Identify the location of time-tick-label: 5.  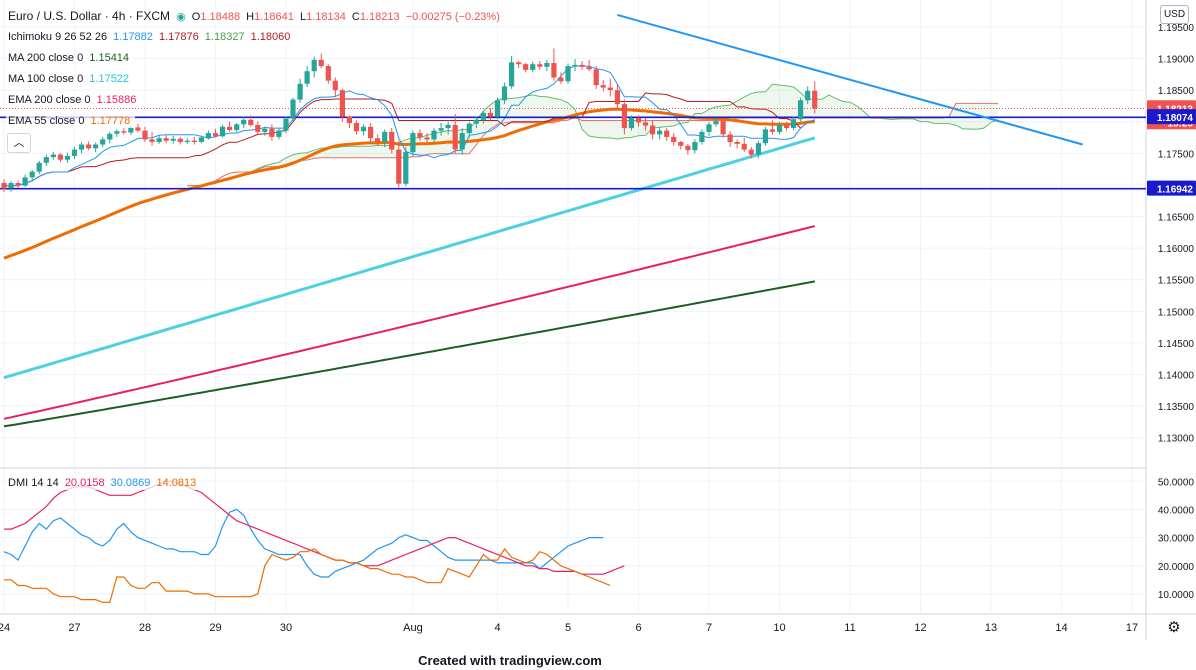
(568, 628).